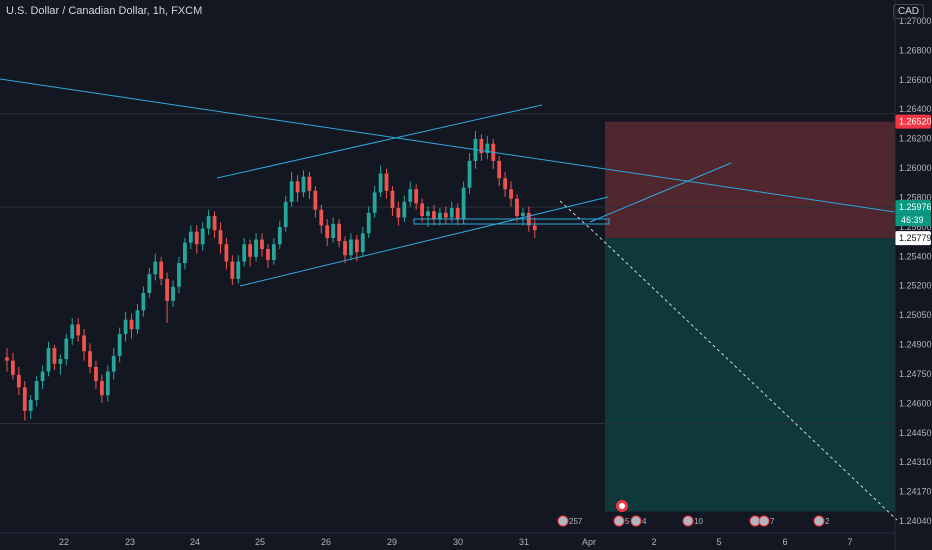 The height and width of the screenshot is (550, 932). What do you see at coordinates (326, 542) in the screenshot?
I see `x-tick-label: 26` at bounding box center [326, 542].